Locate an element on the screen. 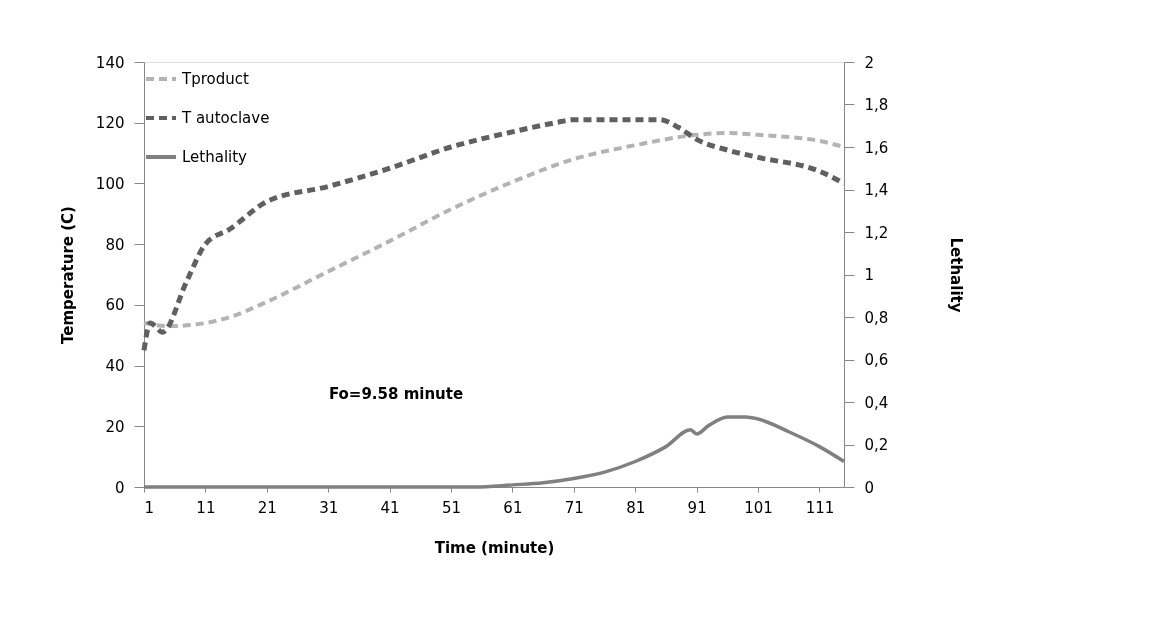  y-tick-label: 80 is located at coordinates (115, 244).